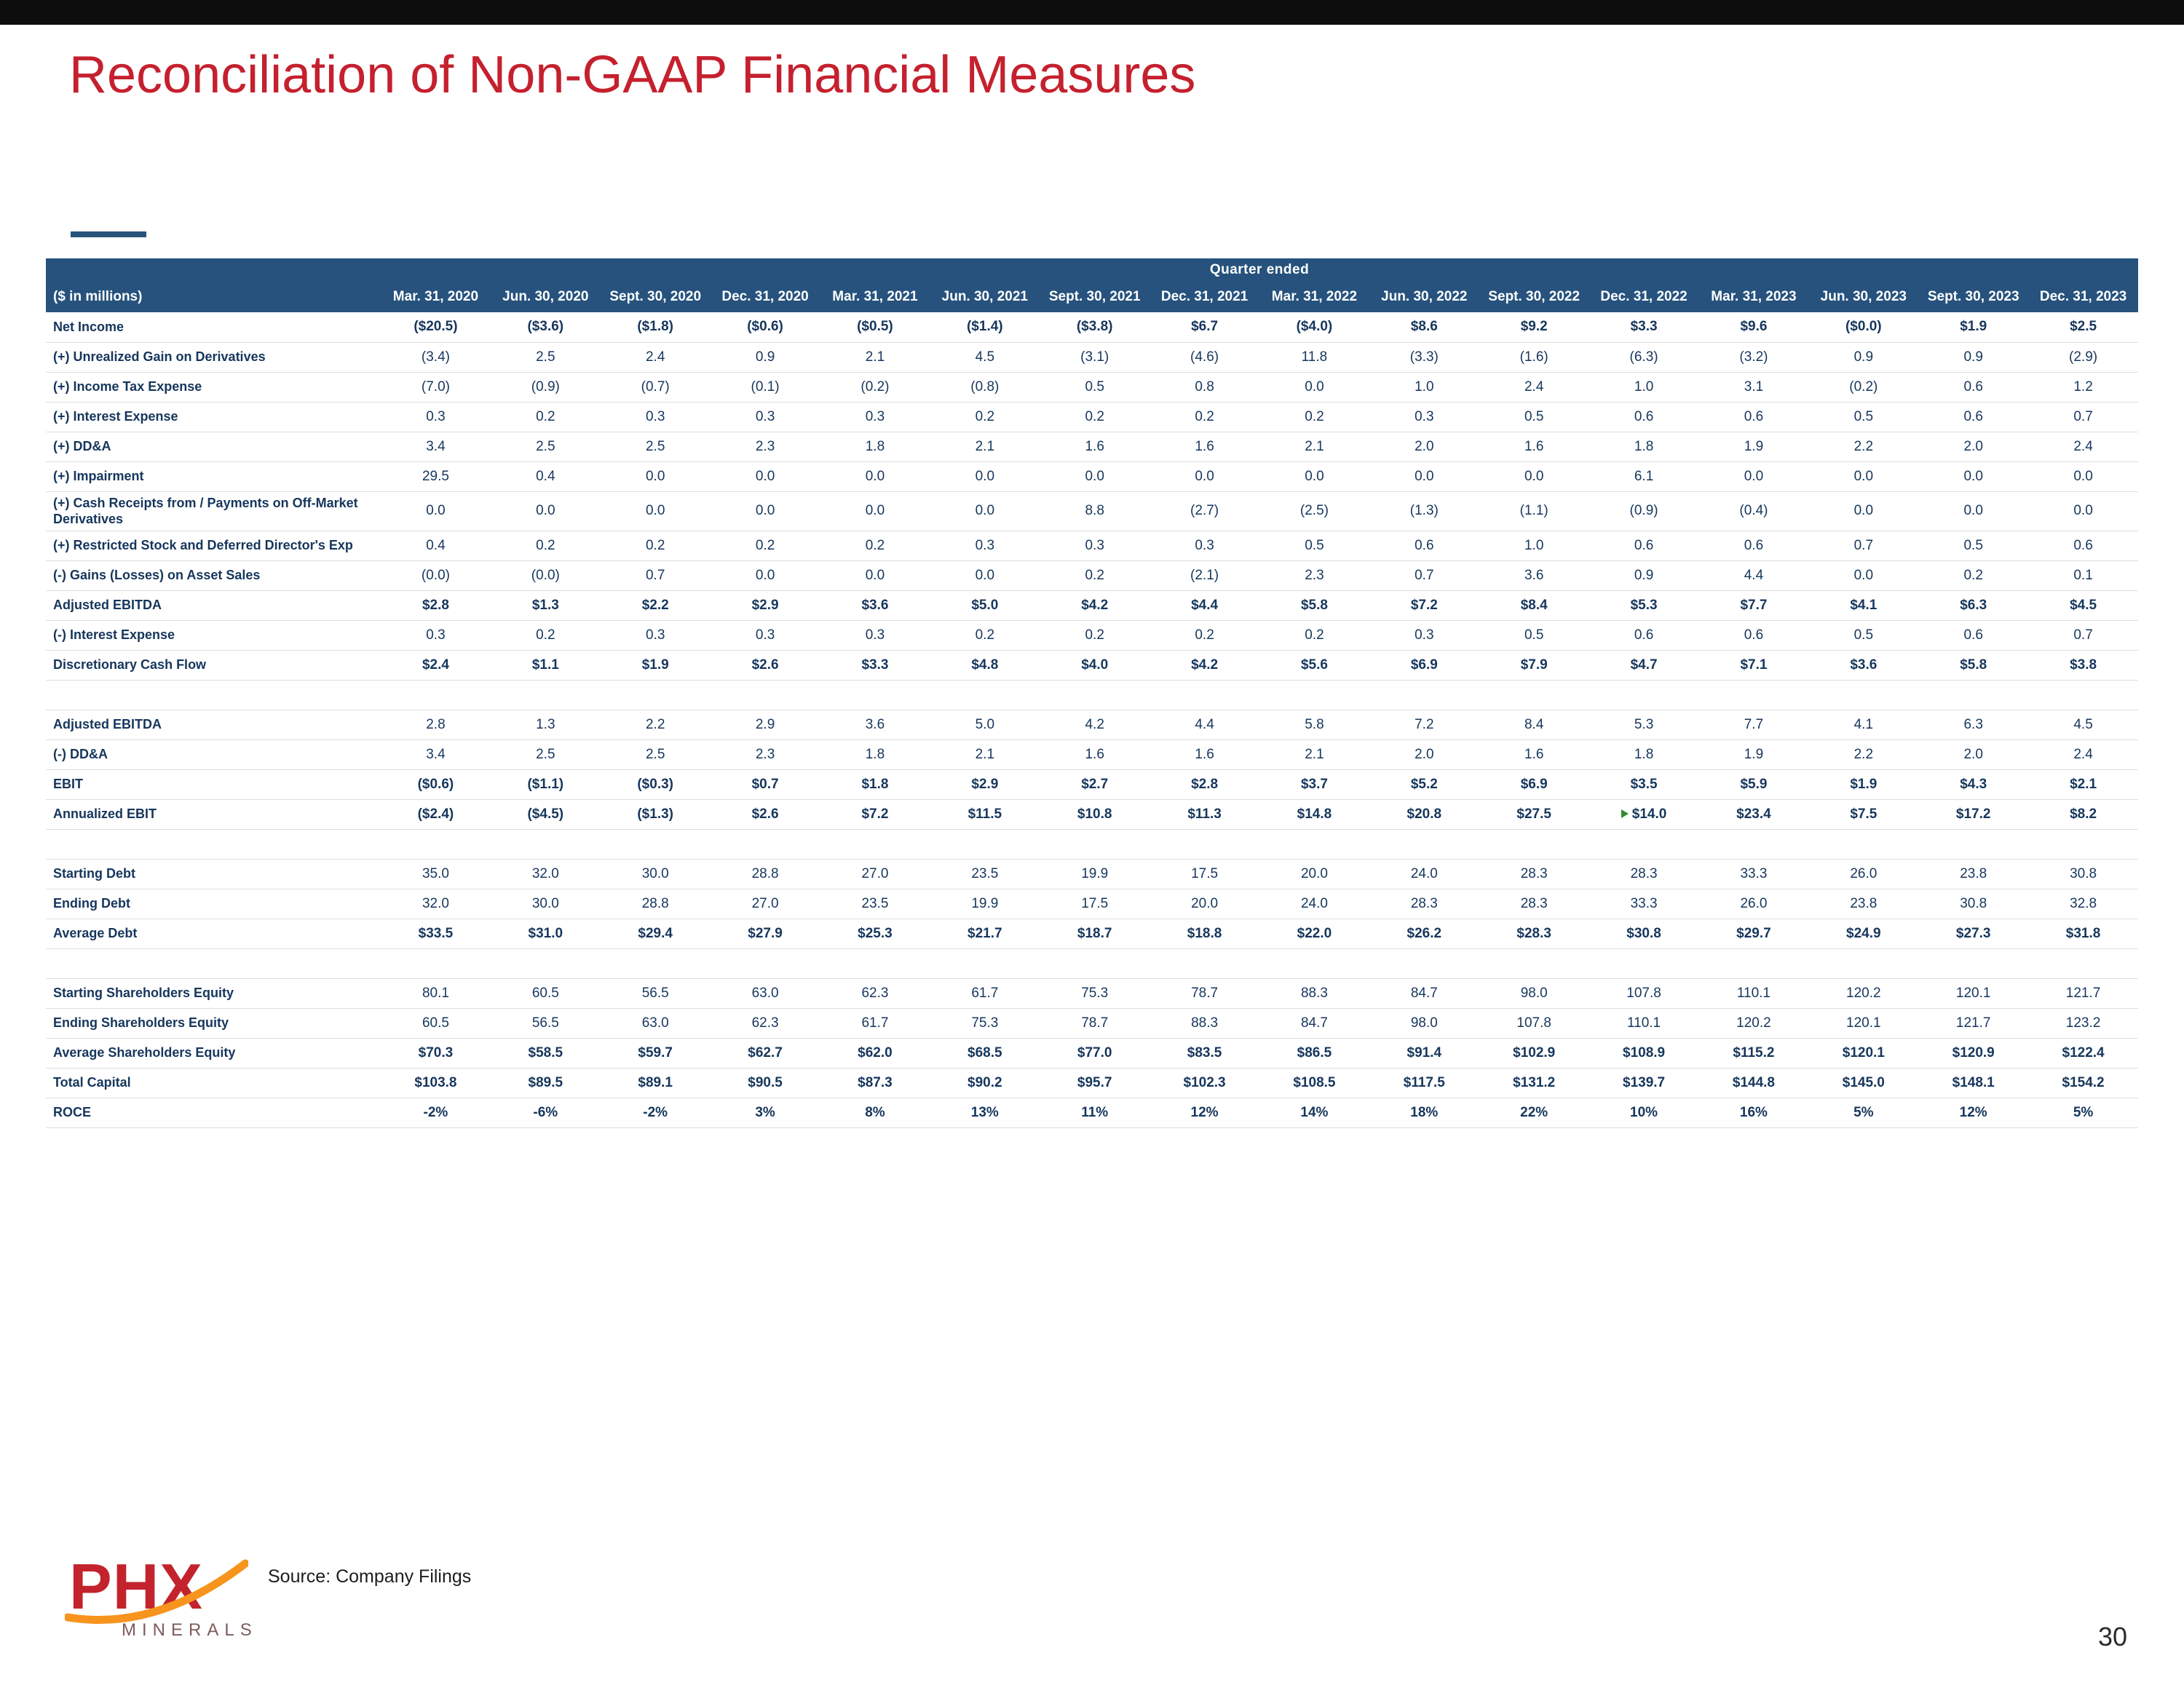 Image resolution: width=2184 pixels, height=1685 pixels. What do you see at coordinates (1753, 447) in the screenshot?
I see `cell: 1.9` at bounding box center [1753, 447].